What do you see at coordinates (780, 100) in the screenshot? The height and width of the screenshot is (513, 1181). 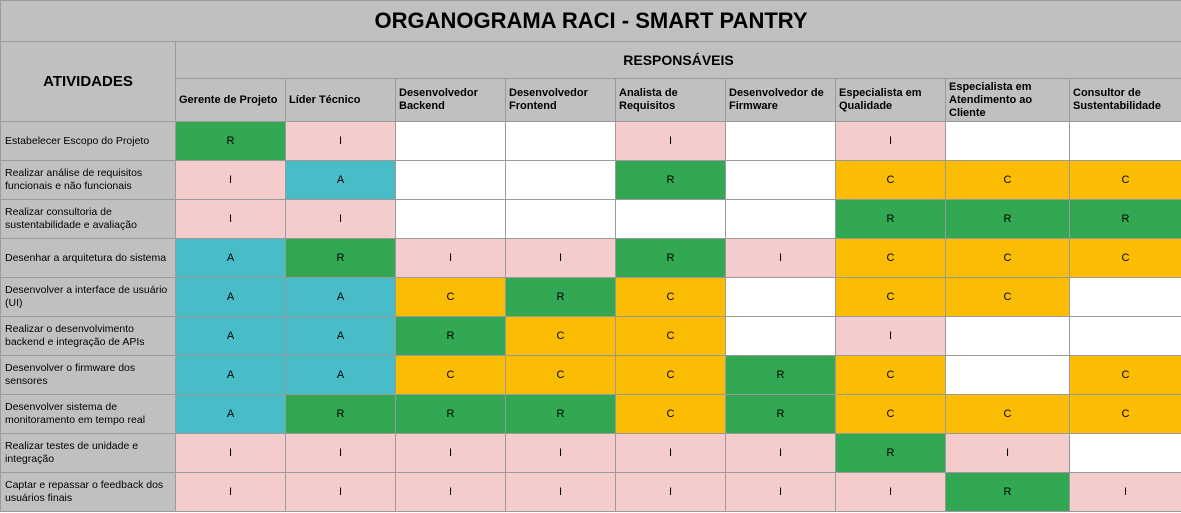 I see `role-header: Desenvolvedor de Firmware` at bounding box center [780, 100].